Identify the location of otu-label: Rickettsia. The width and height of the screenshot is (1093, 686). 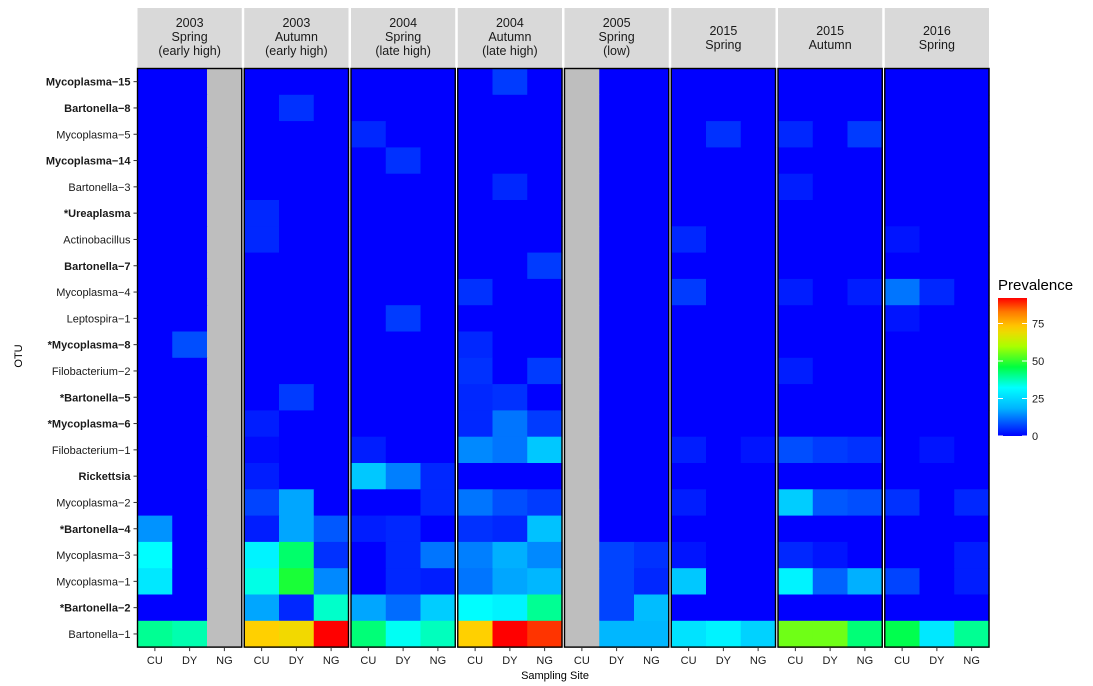
(105, 477).